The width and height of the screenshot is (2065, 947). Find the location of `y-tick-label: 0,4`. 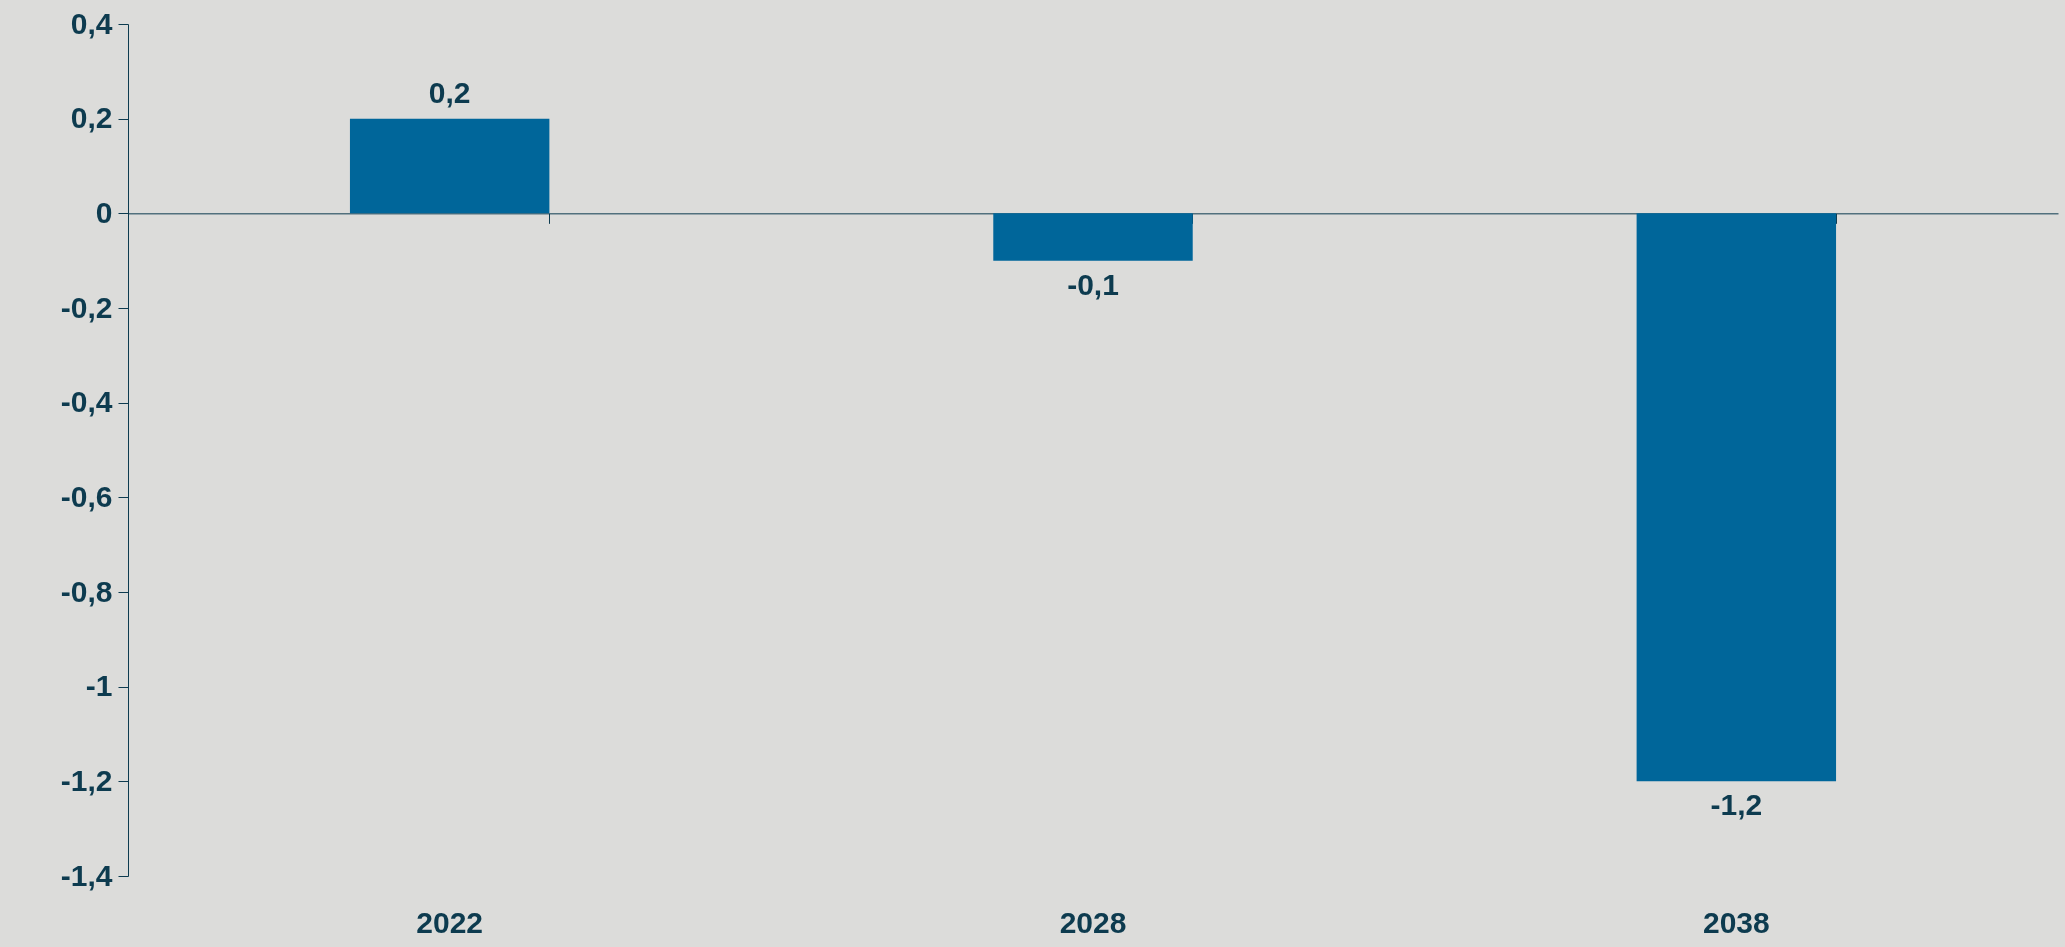

y-tick-label: 0,4 is located at coordinates (91, 23).